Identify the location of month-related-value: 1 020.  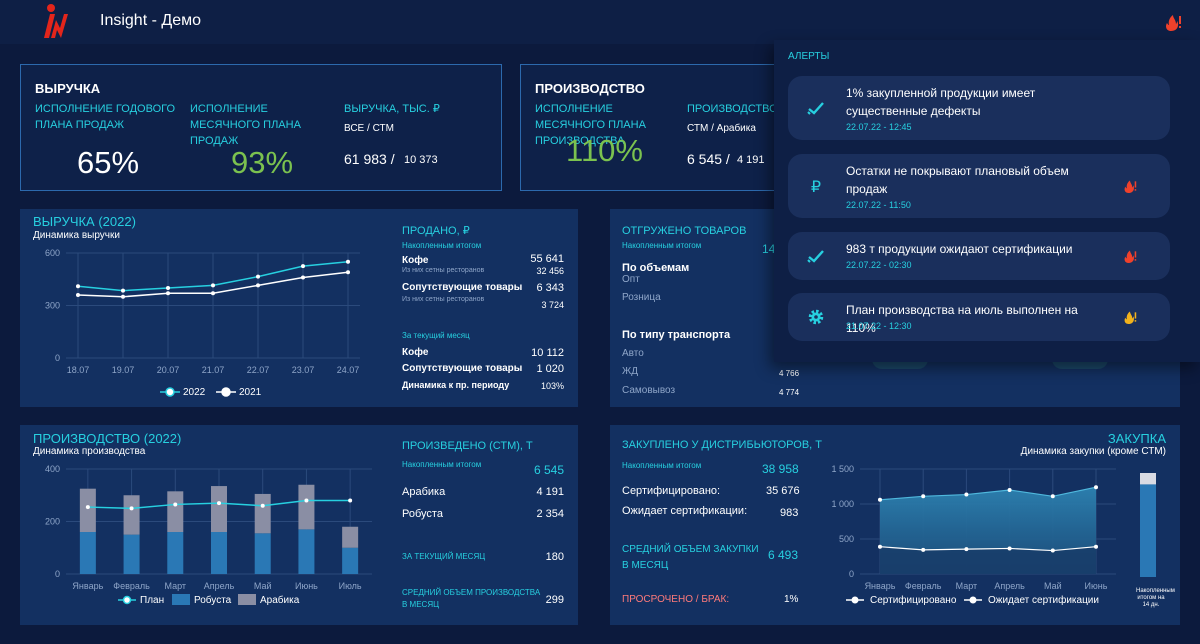
(550, 369).